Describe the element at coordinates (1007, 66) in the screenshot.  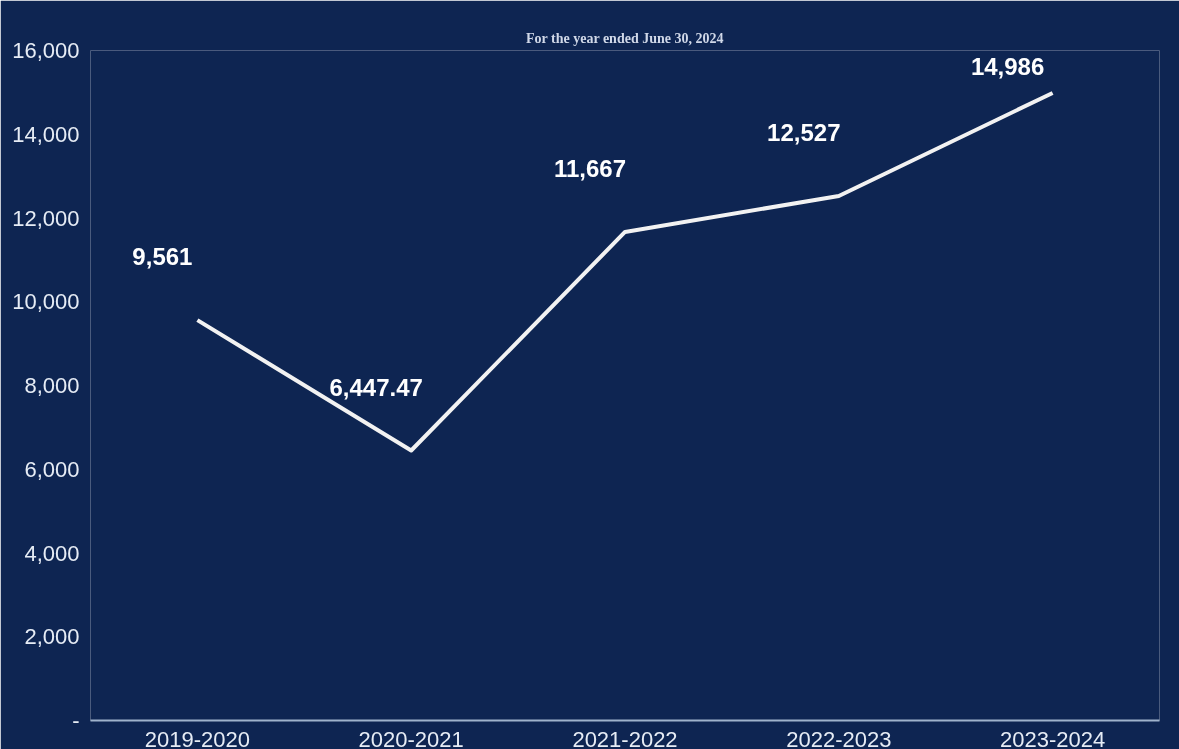
I see `data-label: 14,986` at that location.